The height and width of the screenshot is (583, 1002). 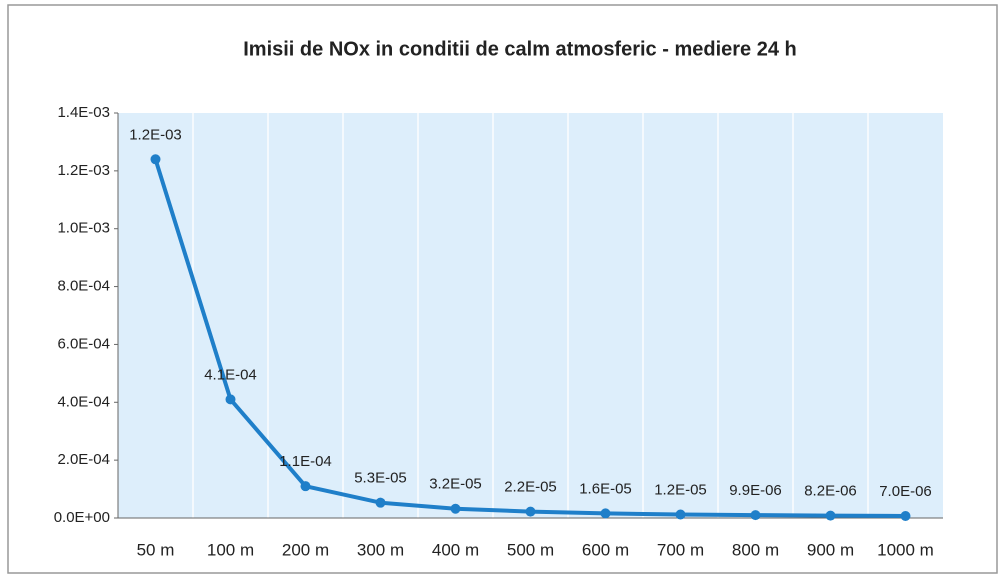 I want to click on data-label: 4.1E-04, so click(x=230, y=374).